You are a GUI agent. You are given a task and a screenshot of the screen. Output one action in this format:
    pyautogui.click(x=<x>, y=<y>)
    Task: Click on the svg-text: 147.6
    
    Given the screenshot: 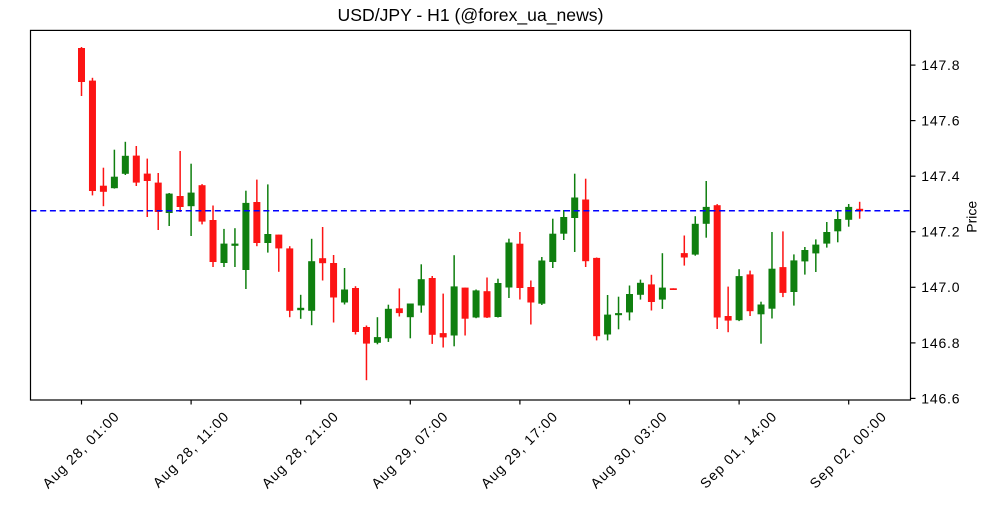 What is the action you would take?
    pyautogui.click(x=940, y=121)
    